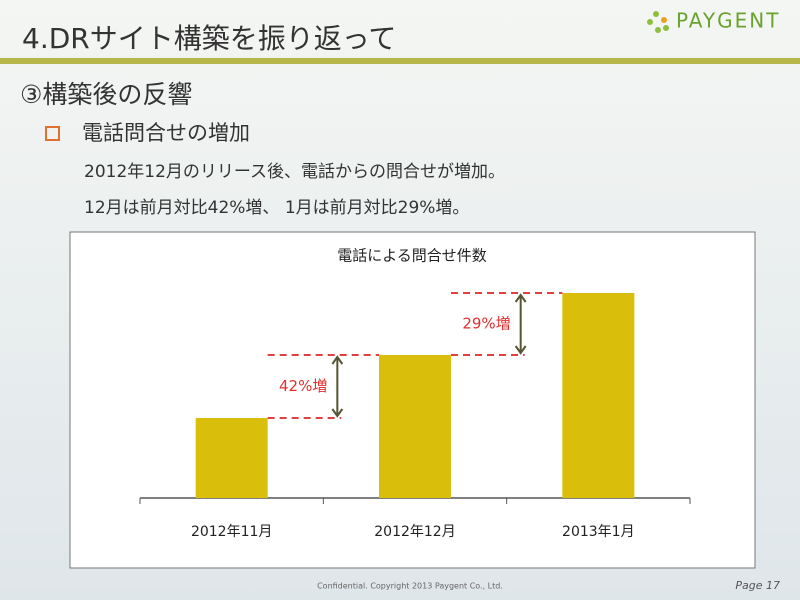  Describe the element at coordinates (658, 22) in the screenshot. I see `logo-dots` at that location.